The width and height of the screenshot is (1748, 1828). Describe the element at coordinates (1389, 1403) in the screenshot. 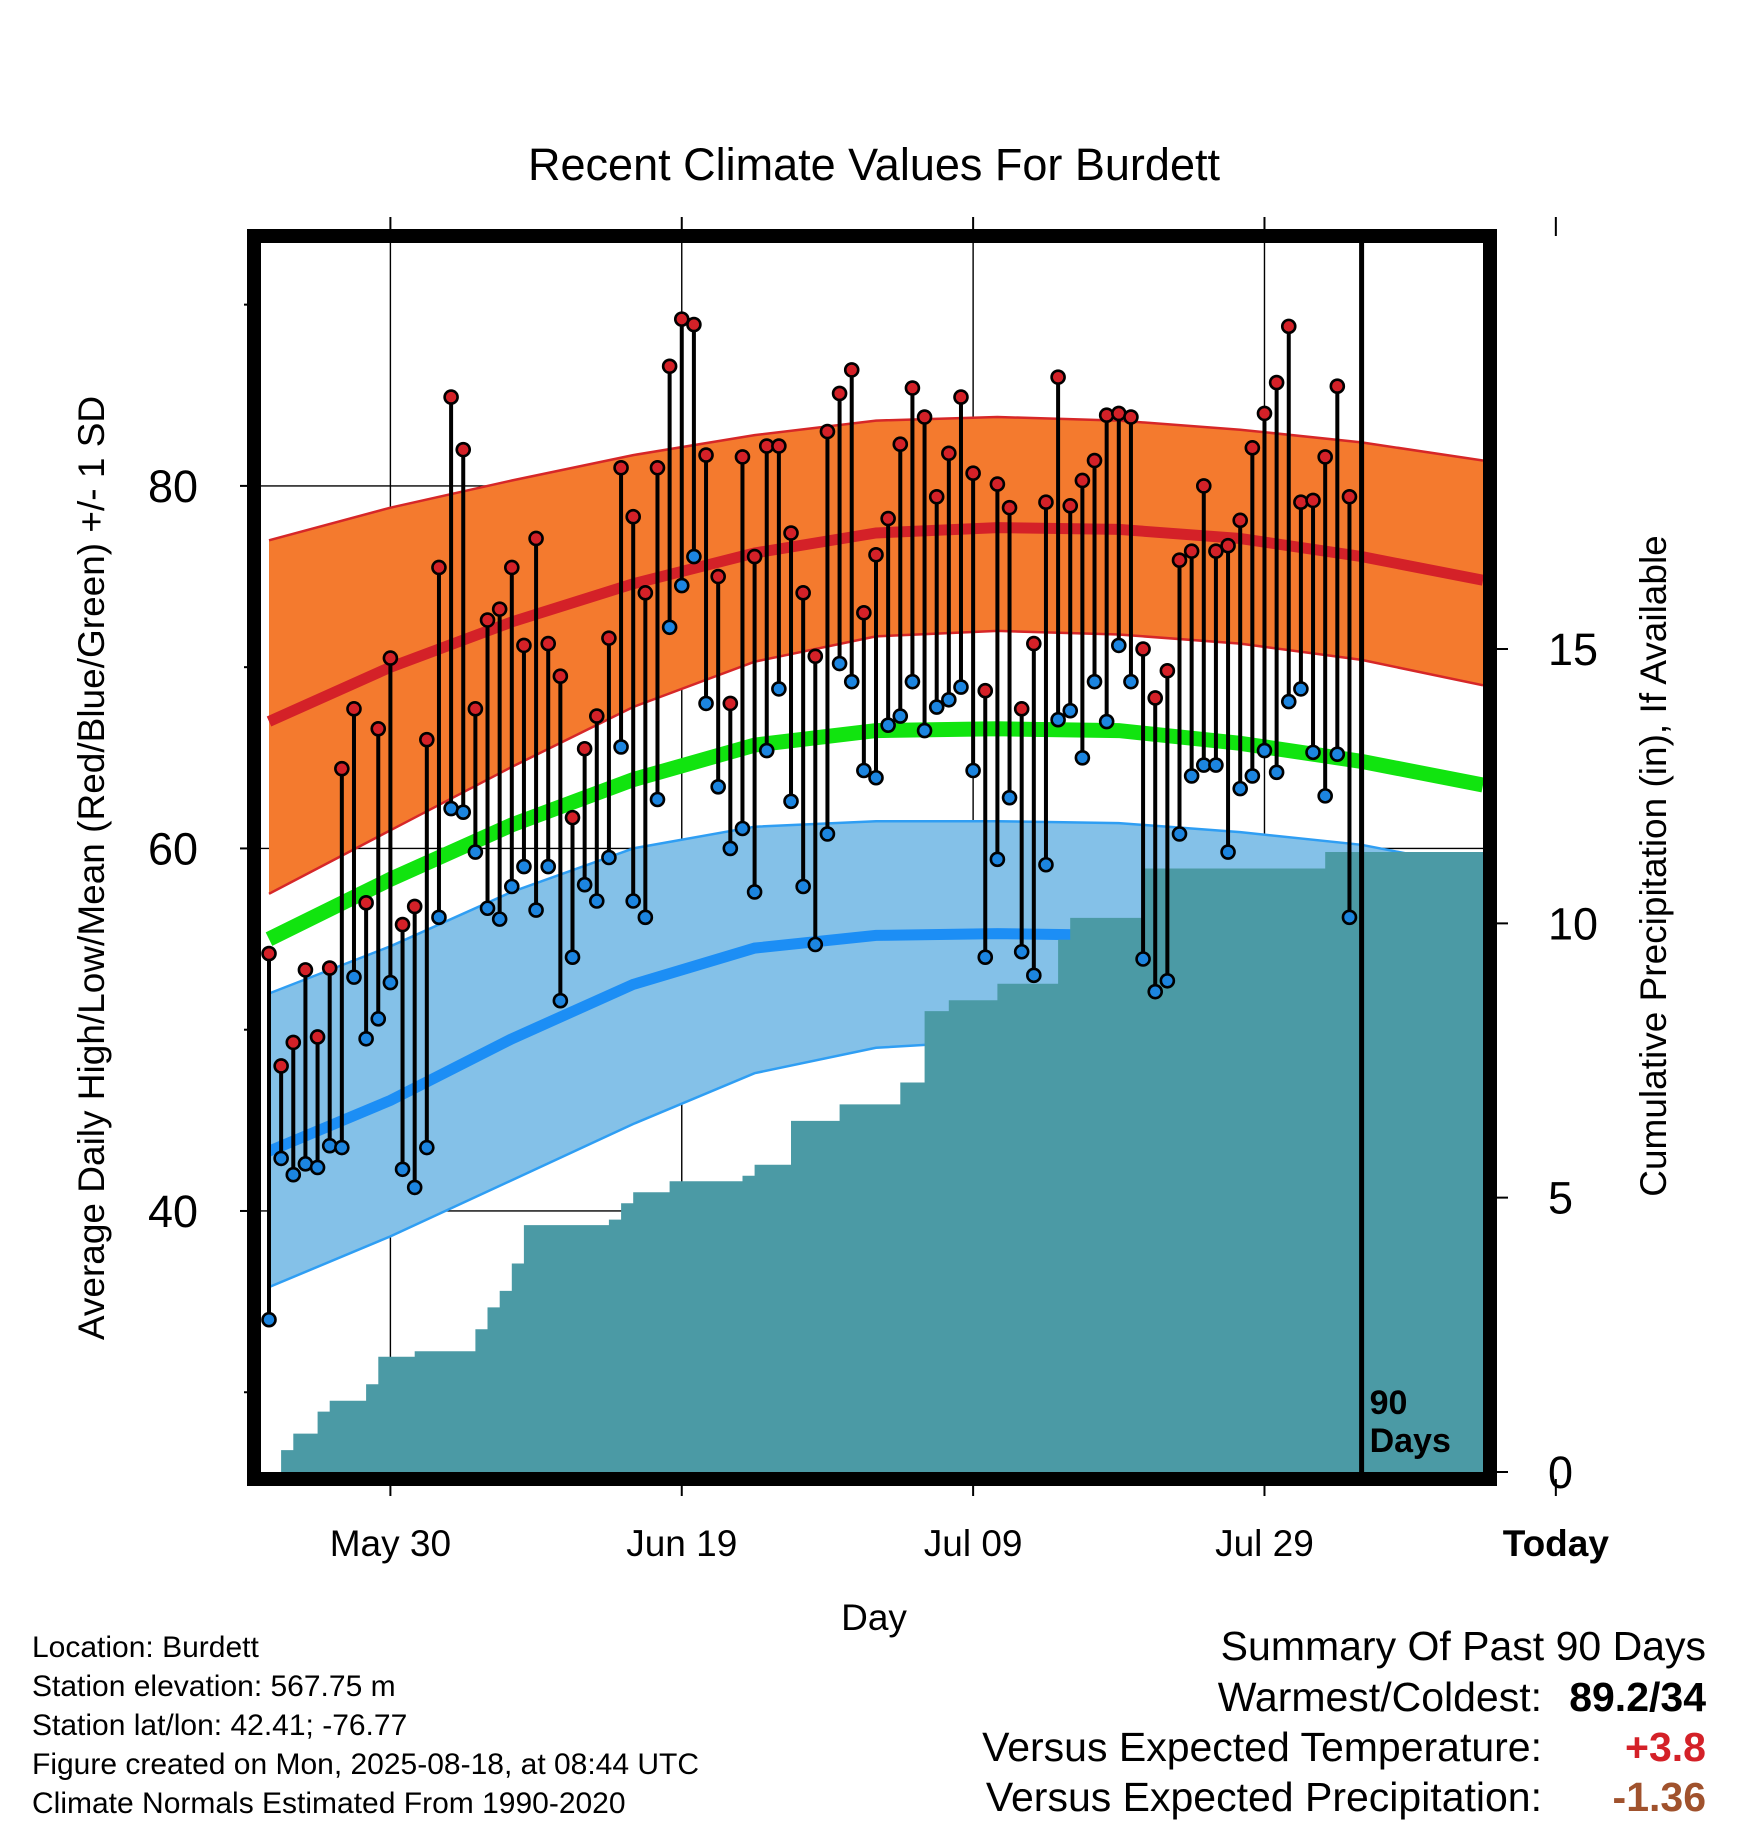

I see `today-marker-label: 90` at that location.